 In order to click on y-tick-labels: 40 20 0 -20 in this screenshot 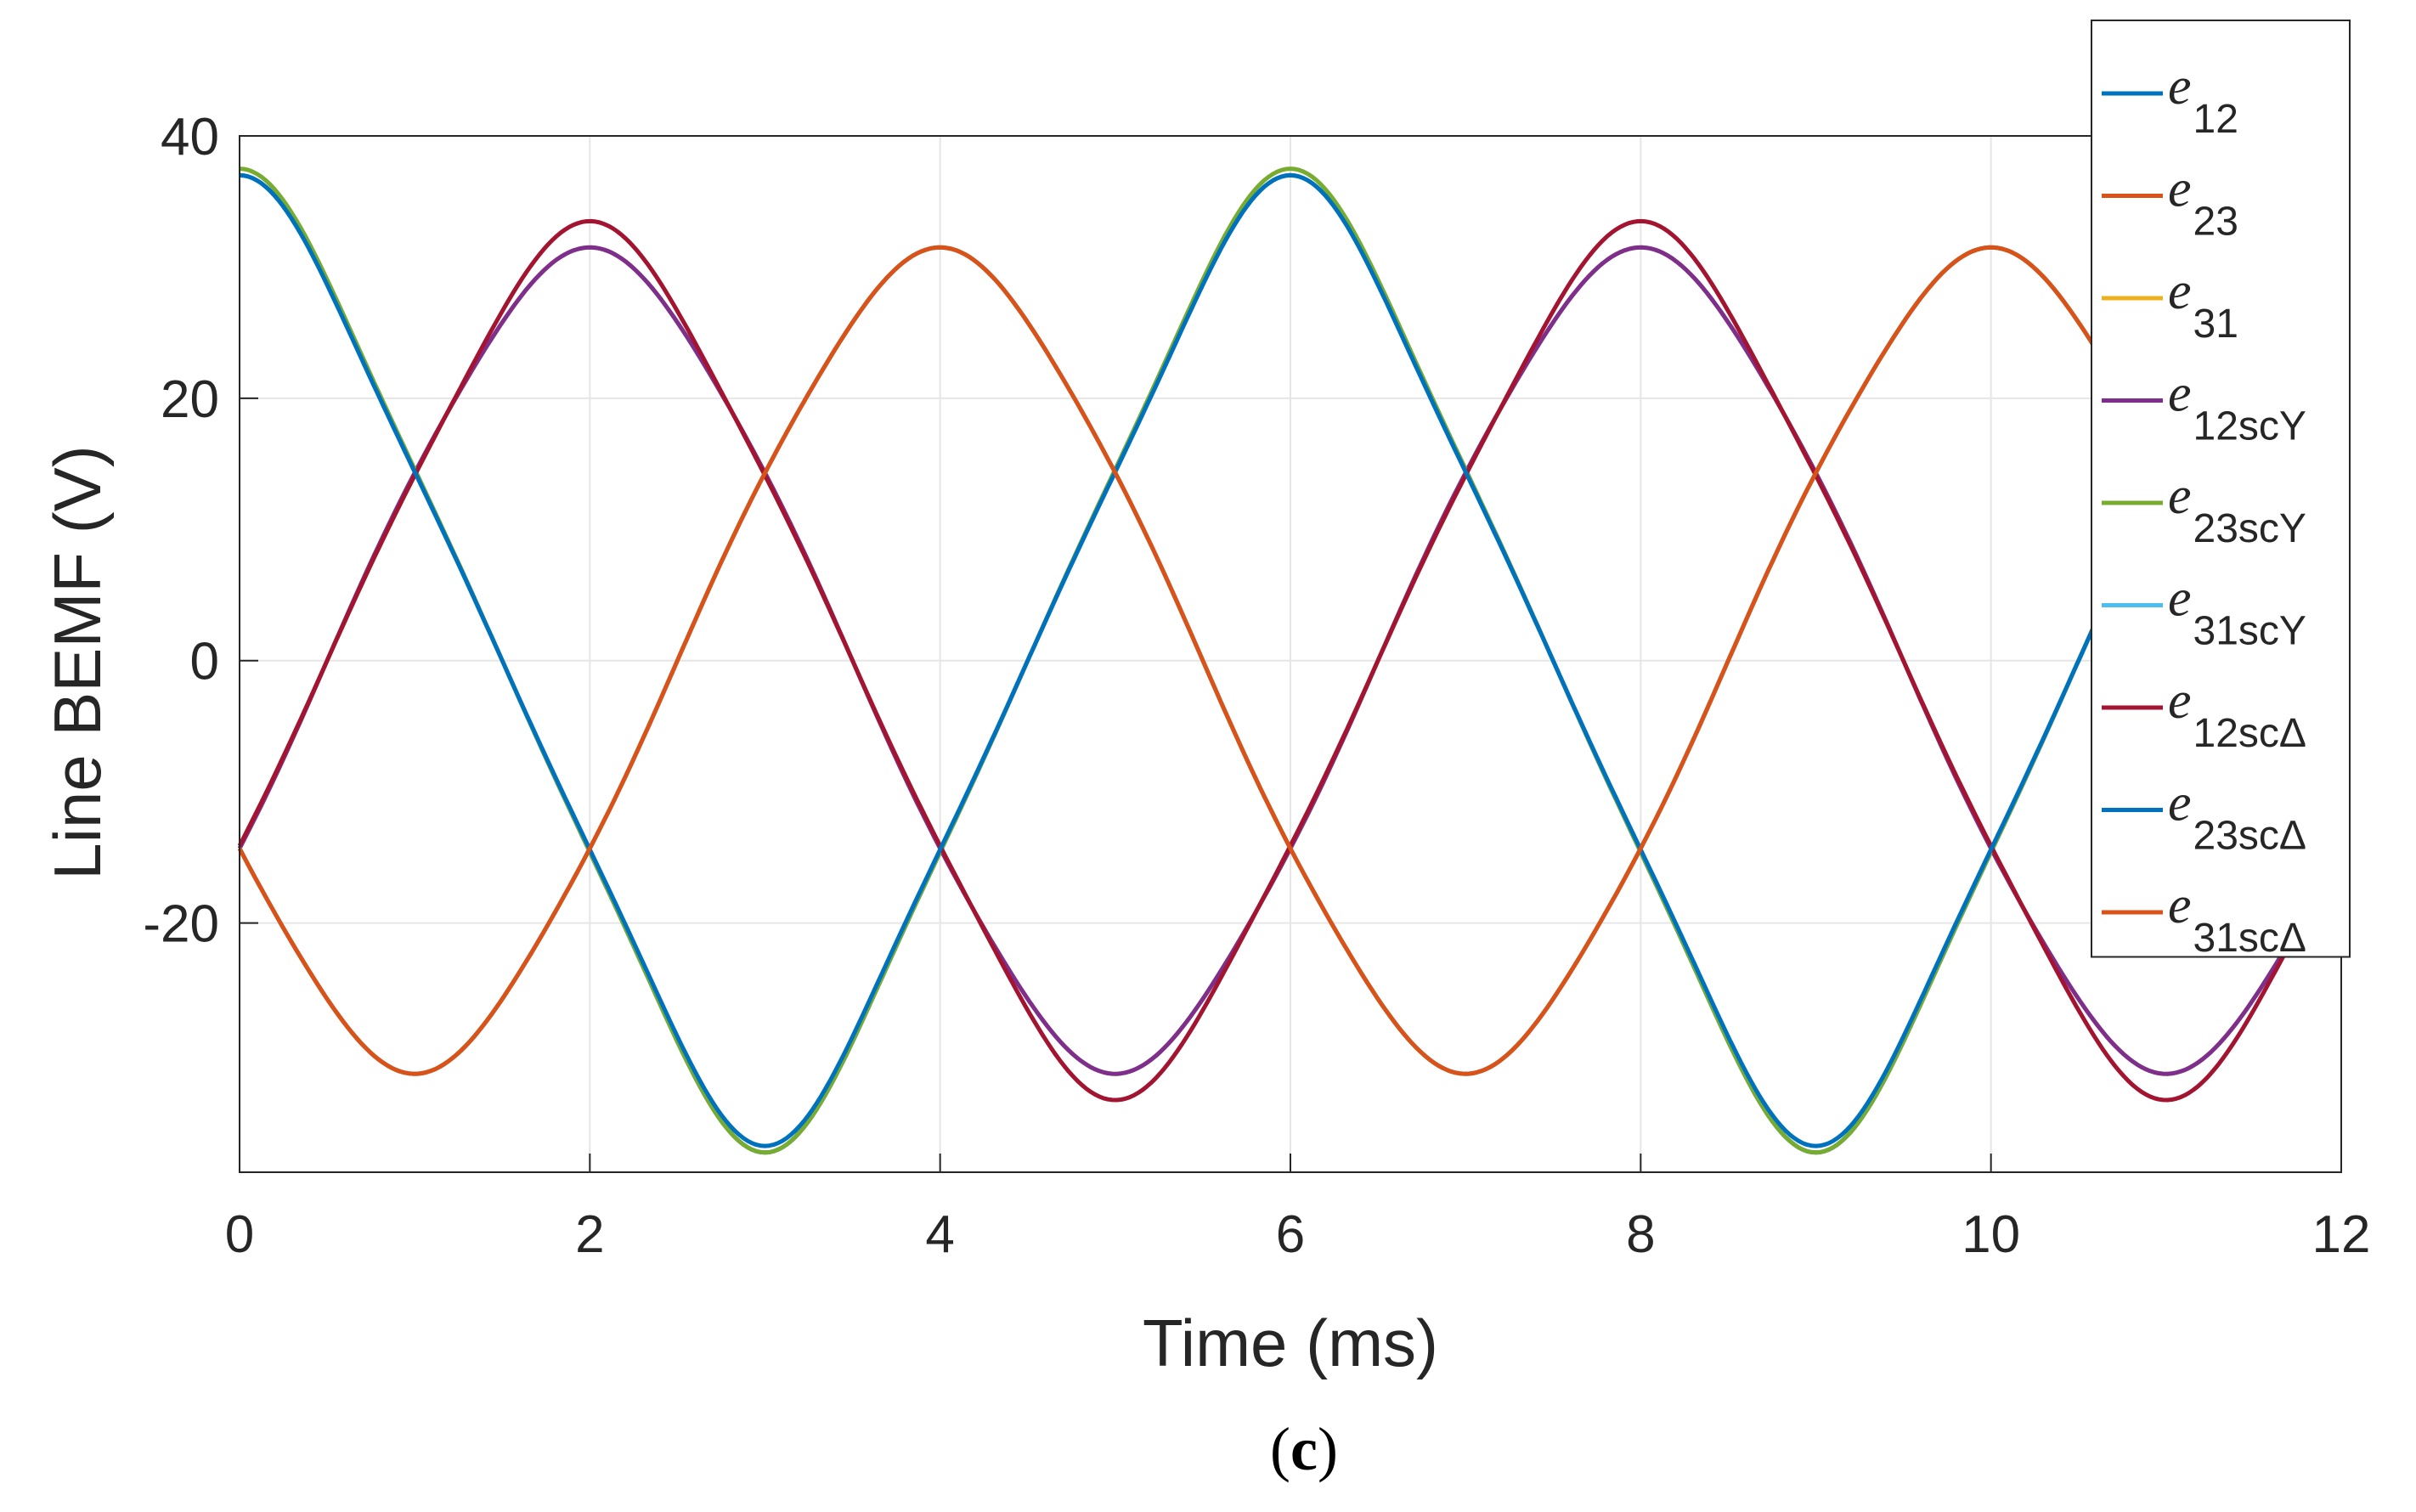, I will do `click(181, 531)`.